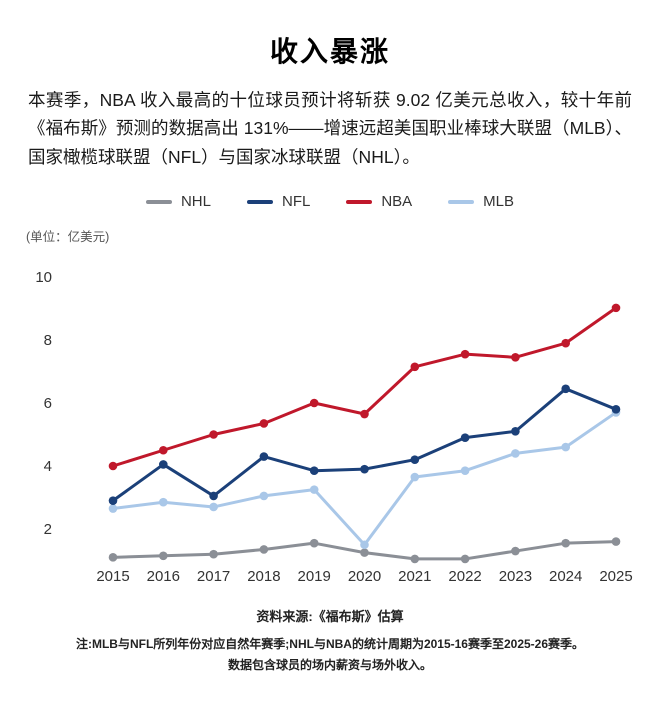 The image size is (660, 709). Describe the element at coordinates (415, 367) in the screenshot. I see `data-point-nba-2021` at that location.